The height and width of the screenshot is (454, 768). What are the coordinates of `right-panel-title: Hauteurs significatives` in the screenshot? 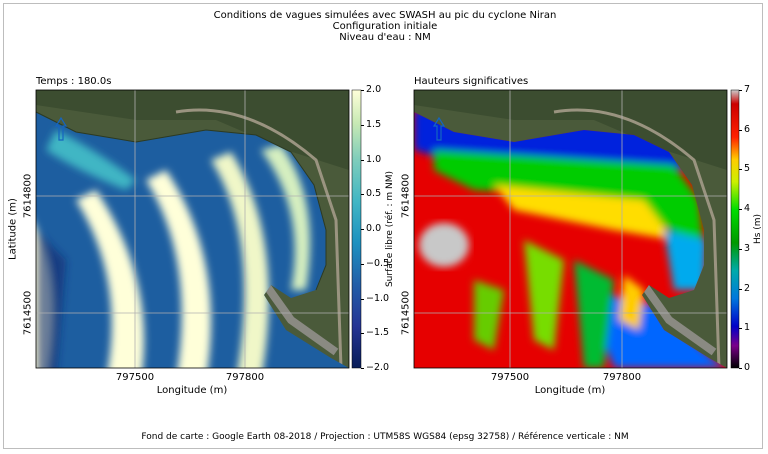 It's located at (471, 81).